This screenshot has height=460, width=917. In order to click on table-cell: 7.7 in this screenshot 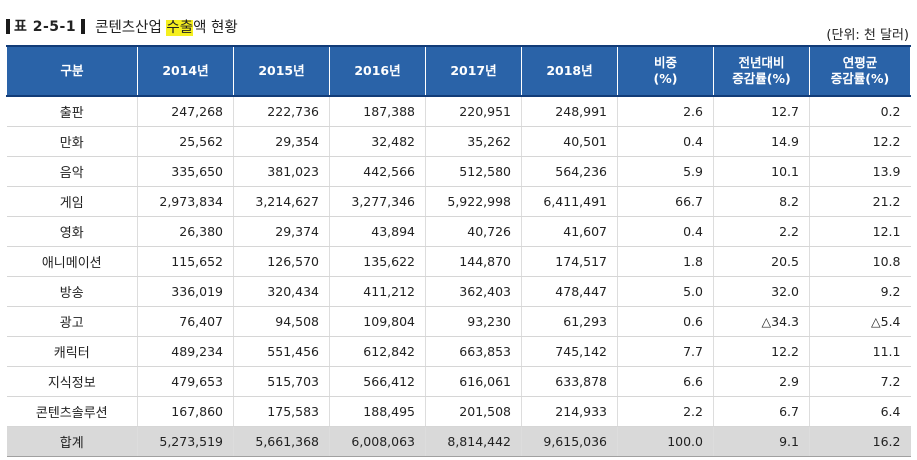, I will do `click(665, 351)`.